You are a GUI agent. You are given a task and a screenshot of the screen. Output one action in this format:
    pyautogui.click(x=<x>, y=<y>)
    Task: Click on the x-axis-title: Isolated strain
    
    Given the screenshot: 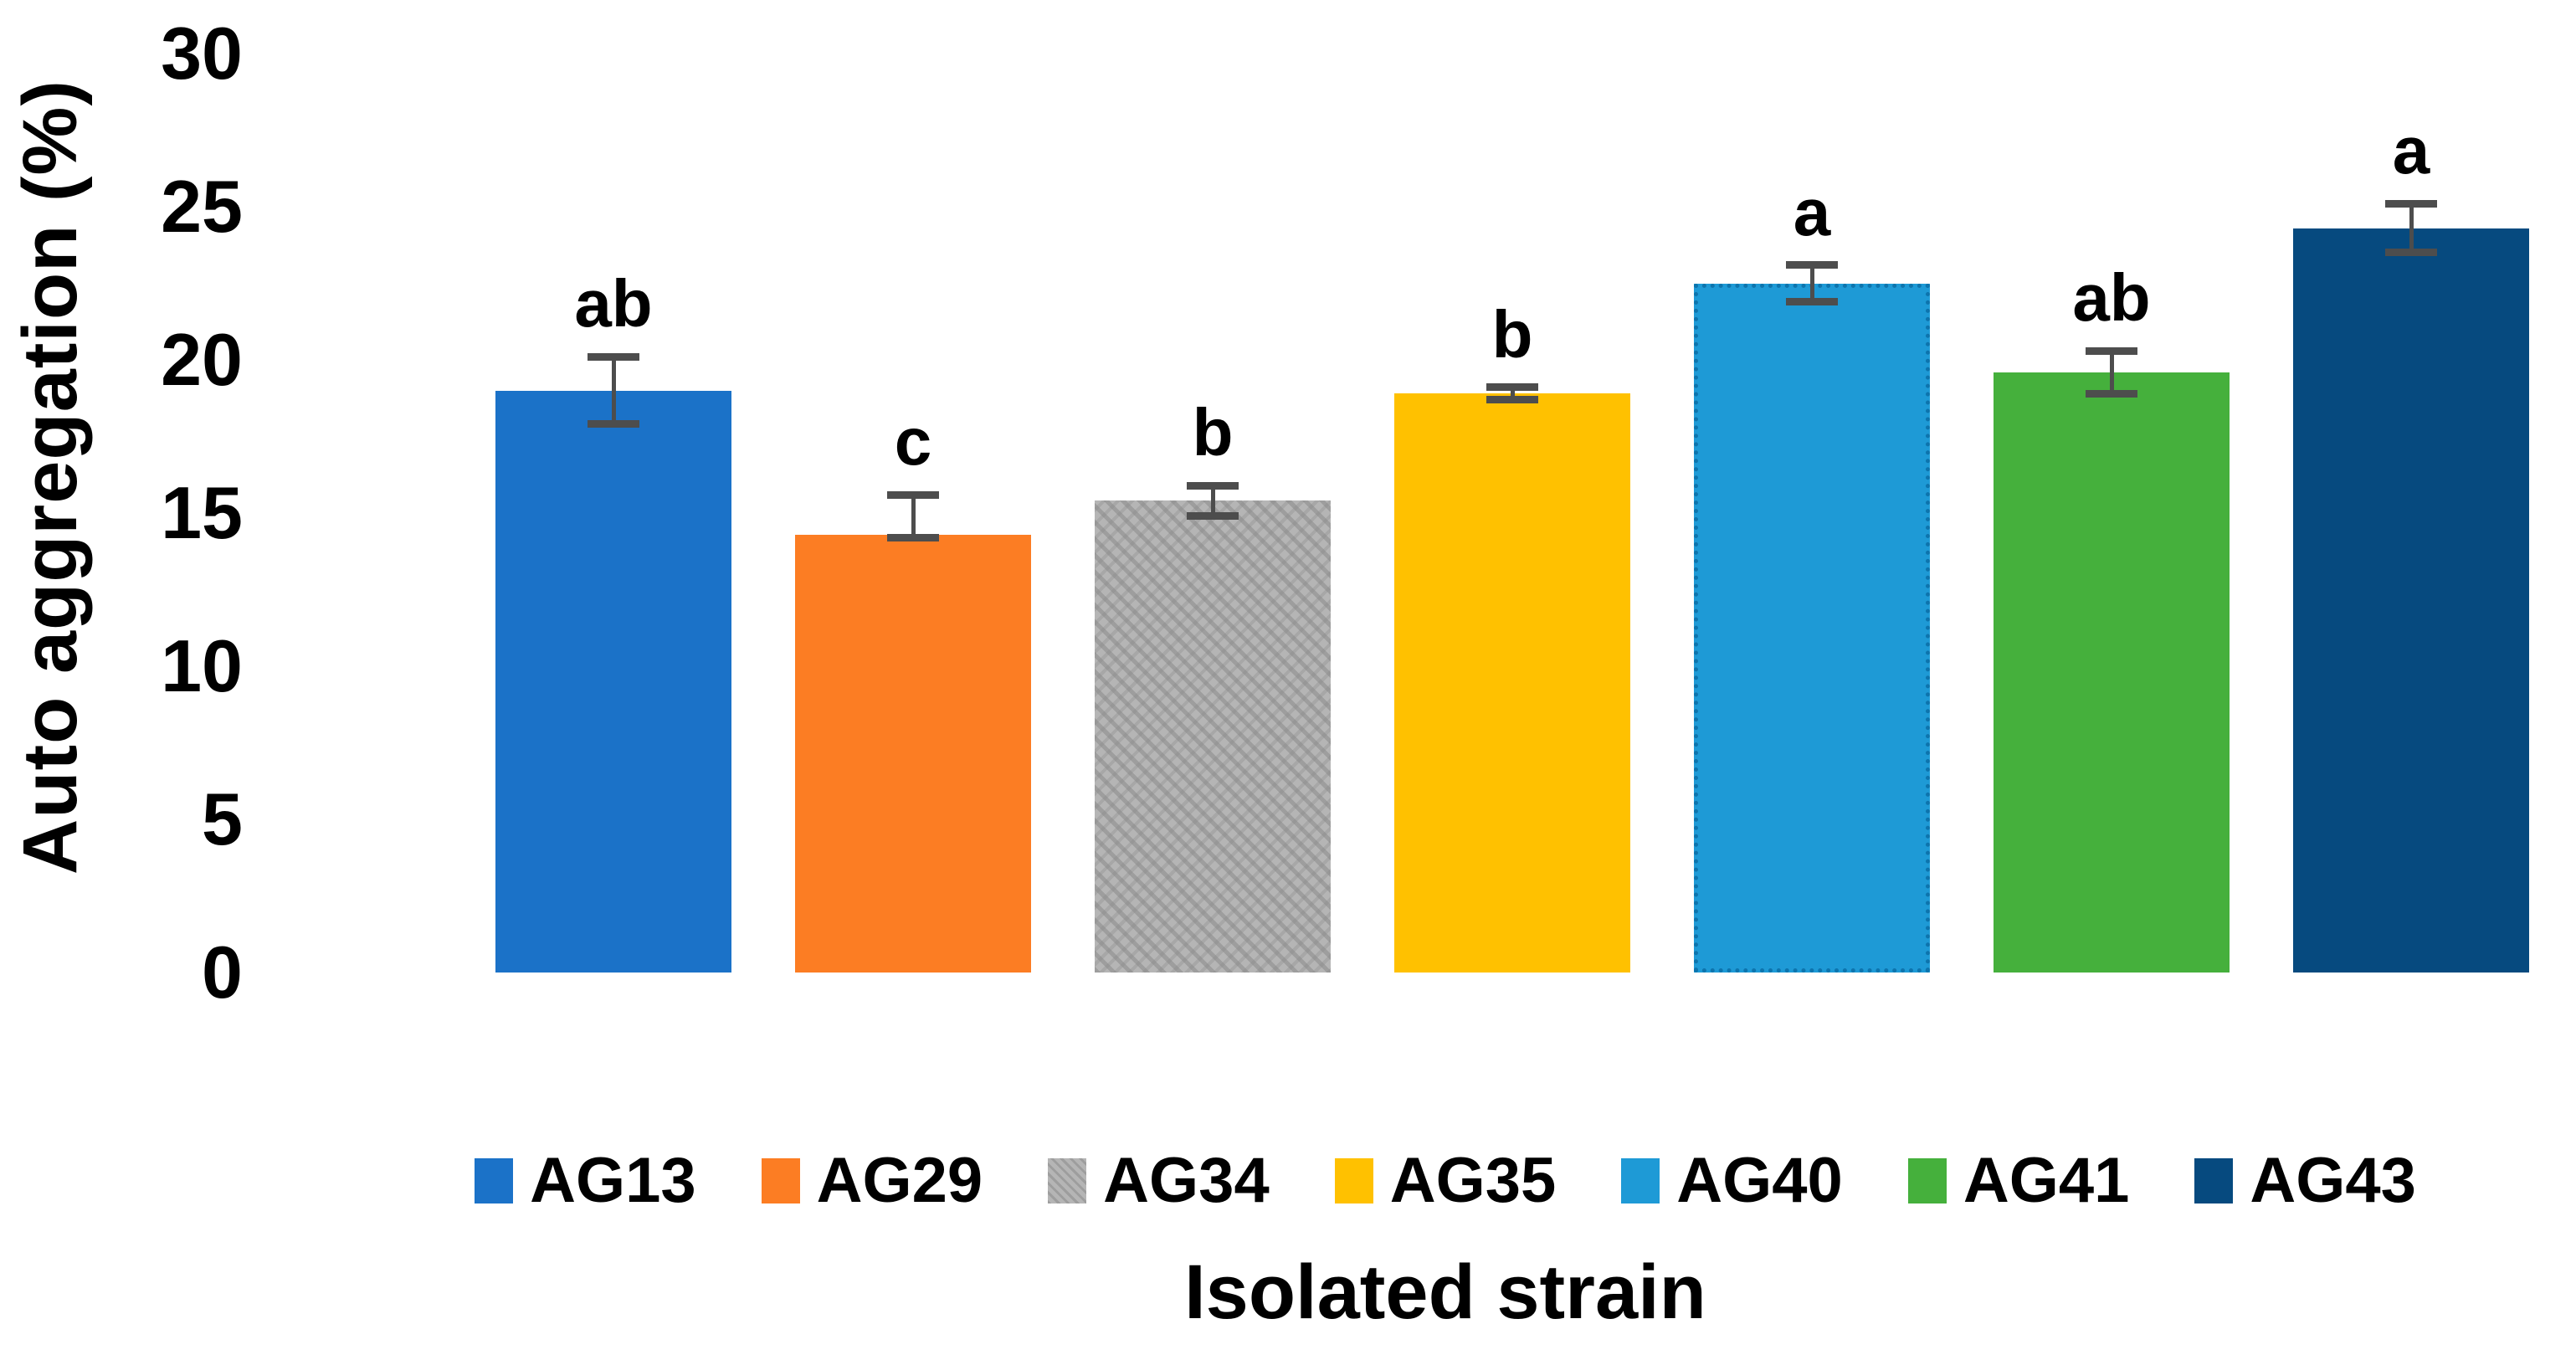 What is the action you would take?
    pyautogui.click(x=1445, y=1292)
    